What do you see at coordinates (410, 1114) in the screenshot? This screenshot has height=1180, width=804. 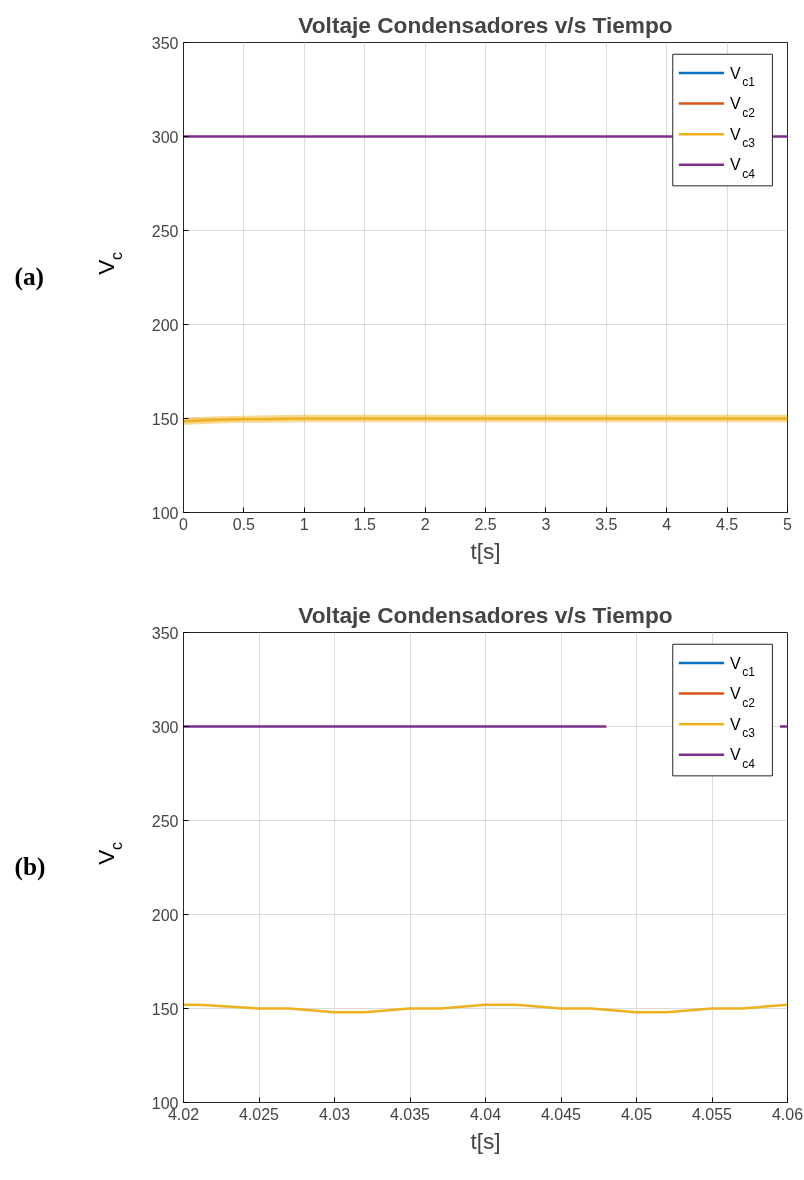 I see `x-tick-label: 4.035` at bounding box center [410, 1114].